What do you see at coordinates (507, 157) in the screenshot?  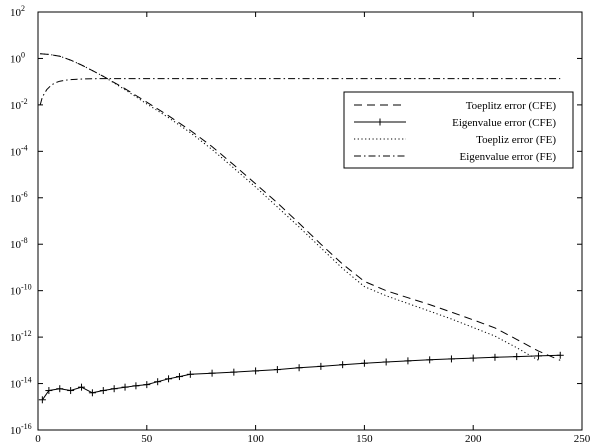 I see `legend-label: Eigenvalue error (FE)` at bounding box center [507, 157].